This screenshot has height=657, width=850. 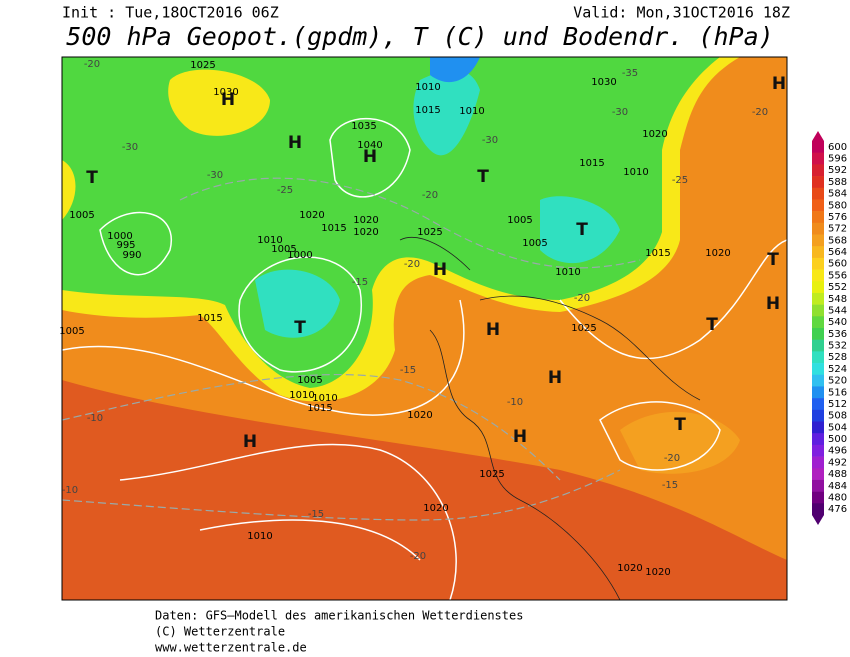 What do you see at coordinates (837, 240) in the screenshot?
I see `colorbar-label: 568` at bounding box center [837, 240].